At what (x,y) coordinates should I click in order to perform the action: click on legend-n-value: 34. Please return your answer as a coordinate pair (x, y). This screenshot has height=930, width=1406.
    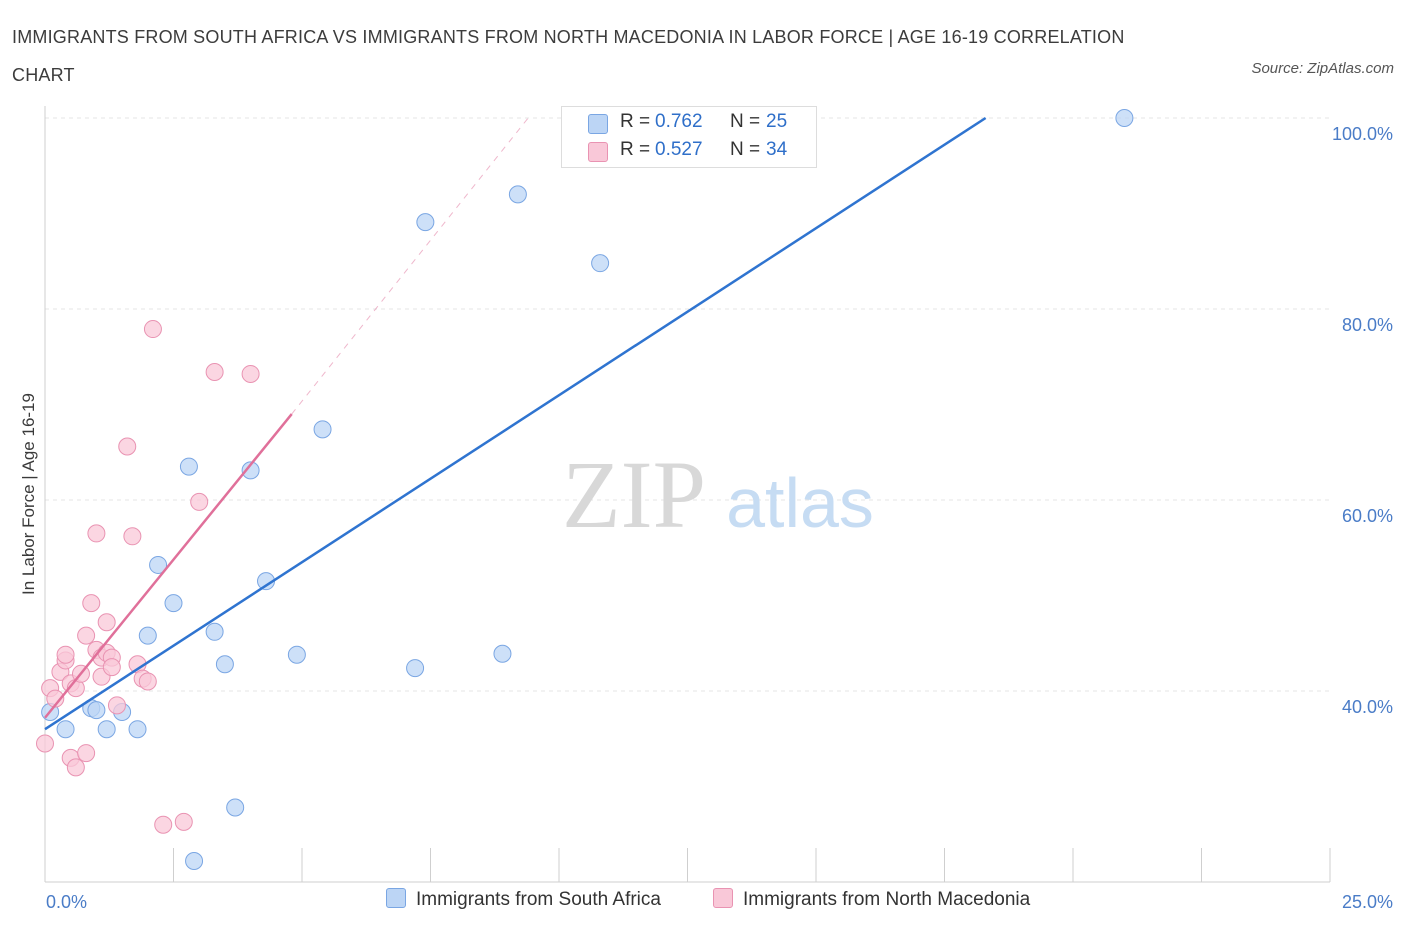
    Looking at the image, I should click on (777, 149).